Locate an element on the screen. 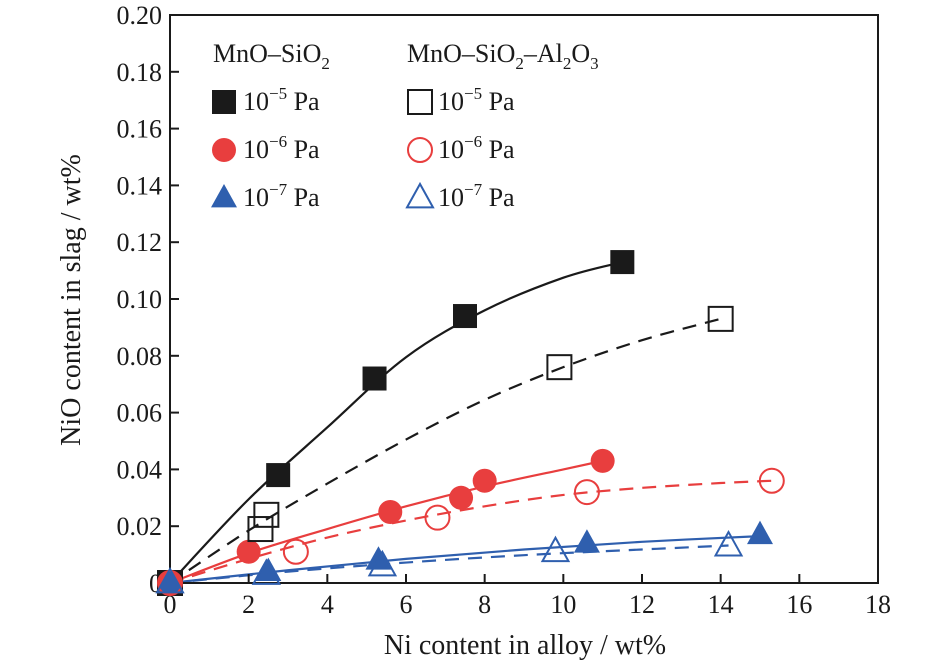  x-axis-label: Ni content in alloy / wt% is located at coordinates (525, 645).